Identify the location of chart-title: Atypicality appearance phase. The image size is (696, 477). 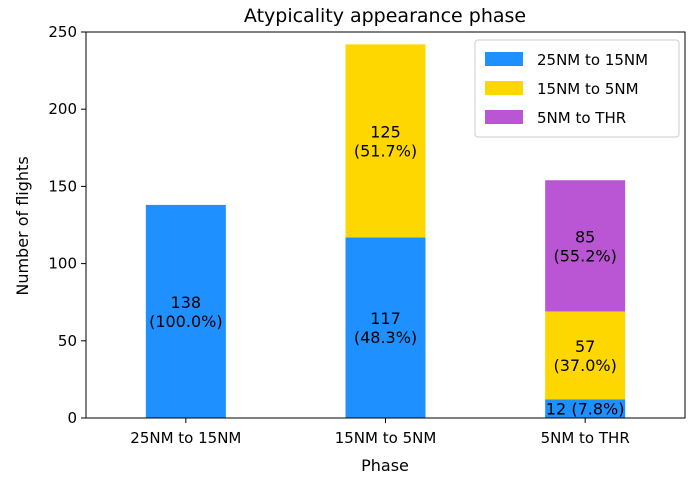
(385, 16).